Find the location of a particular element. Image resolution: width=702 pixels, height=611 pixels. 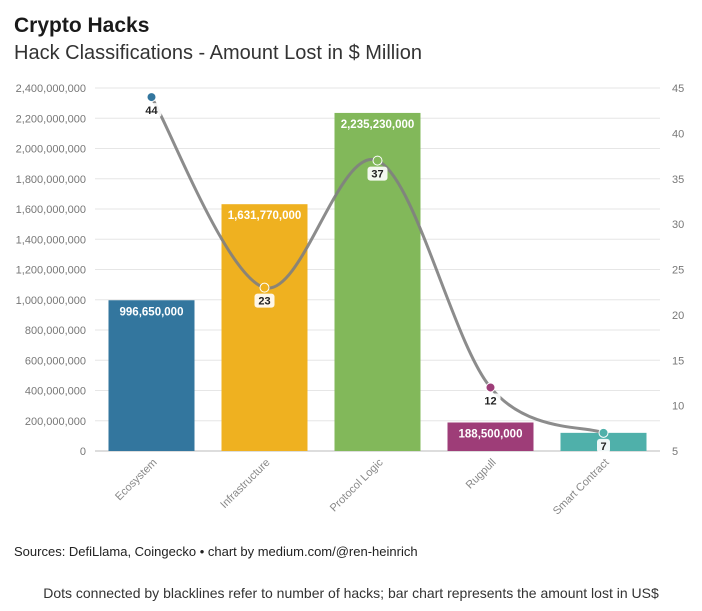

bar-value-label: 188,500,000 is located at coordinates (491, 434).